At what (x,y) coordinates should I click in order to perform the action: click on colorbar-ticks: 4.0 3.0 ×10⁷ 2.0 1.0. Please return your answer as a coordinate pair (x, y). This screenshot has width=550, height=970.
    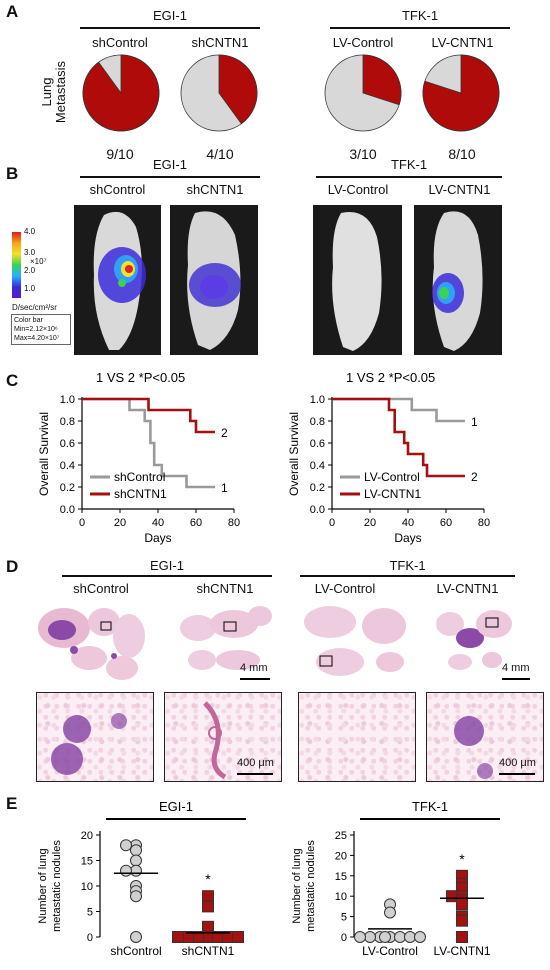
    Looking at the image, I should click on (35, 260).